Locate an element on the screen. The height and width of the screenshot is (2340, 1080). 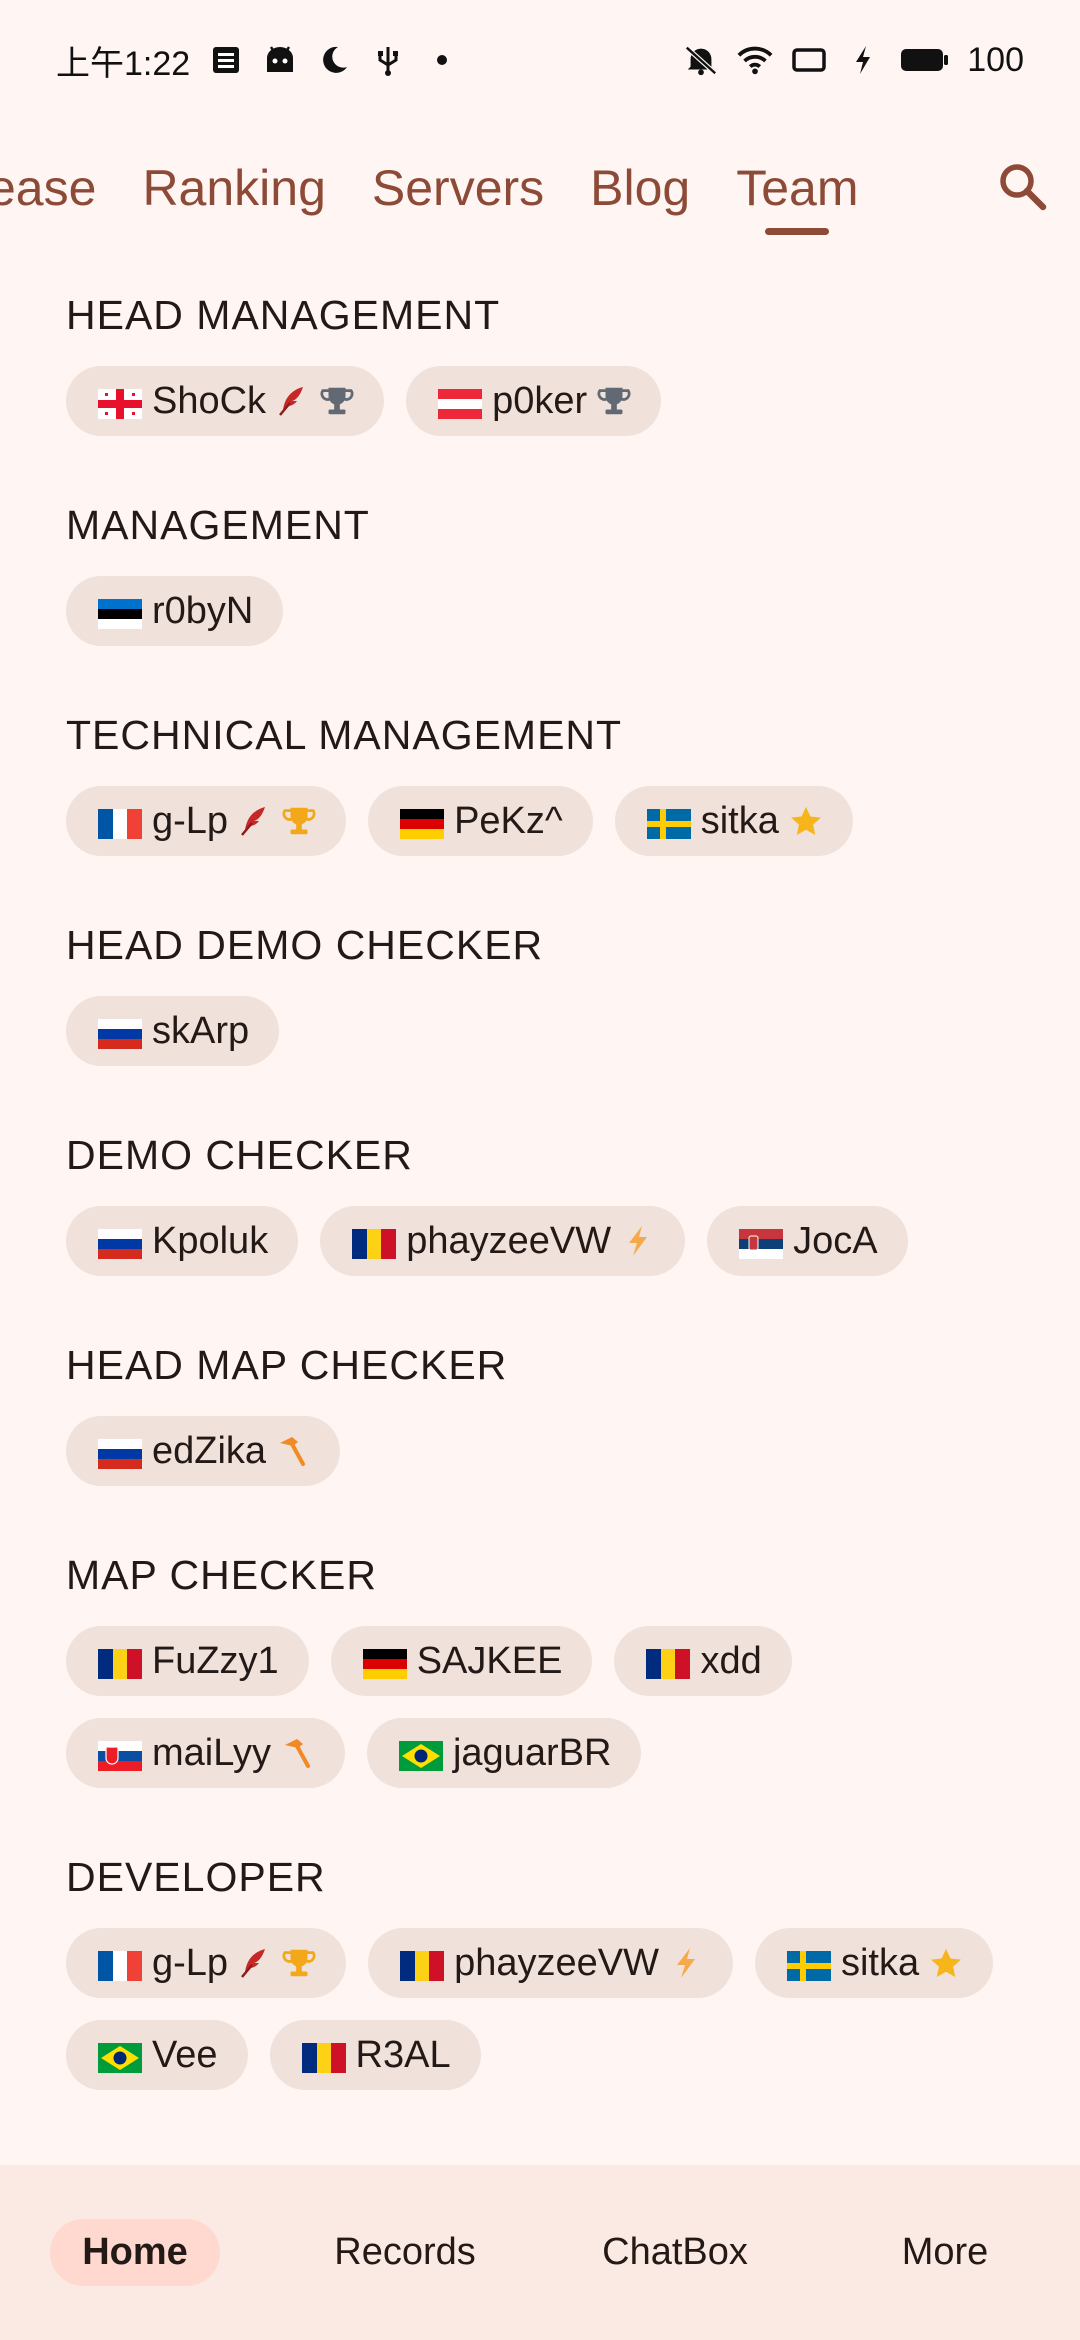
battery-icon is located at coordinates (924, 60).